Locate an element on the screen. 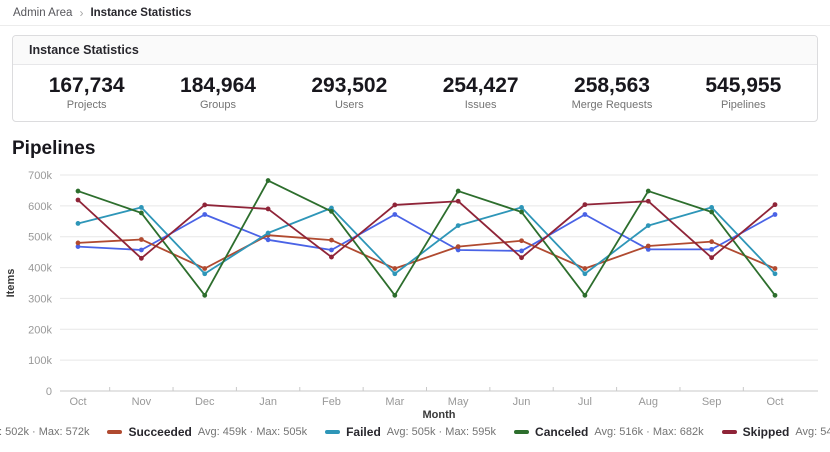 The height and width of the screenshot is (452, 830). breadcrumb-link-admin-area: Admin Area is located at coordinates (43, 12).